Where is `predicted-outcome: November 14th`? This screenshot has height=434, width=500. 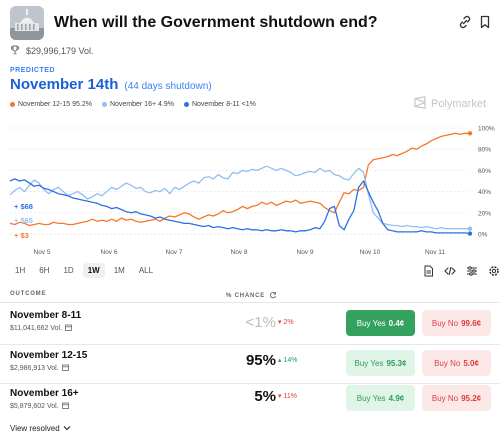
predicted-outcome: November 14th is located at coordinates (64, 84).